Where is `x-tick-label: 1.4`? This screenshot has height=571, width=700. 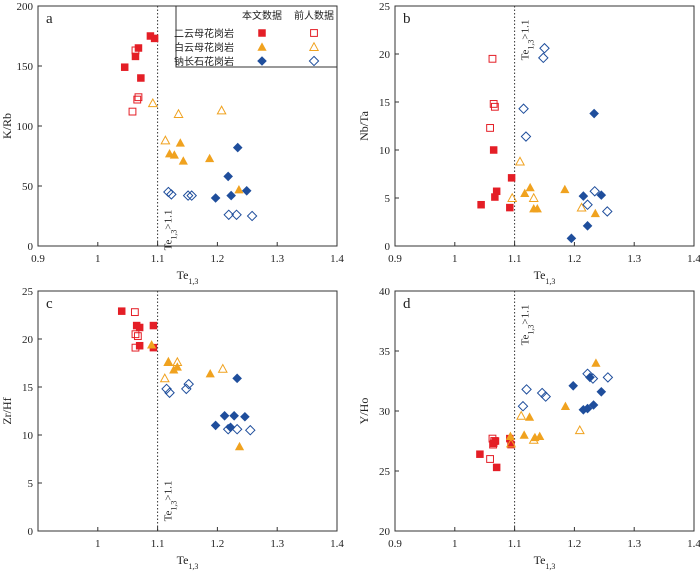 x-tick-label: 1.4 is located at coordinates (693, 259).